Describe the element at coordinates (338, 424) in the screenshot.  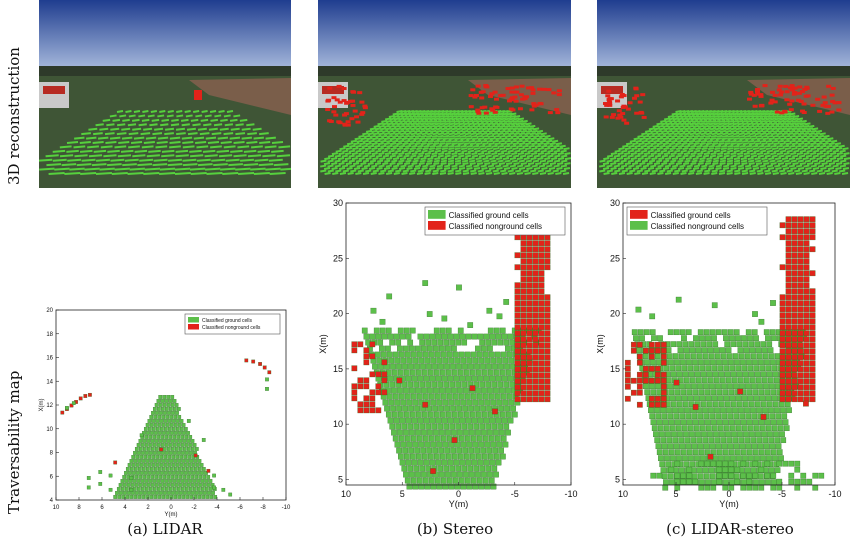
I see `y-tick-label: 10` at that location.